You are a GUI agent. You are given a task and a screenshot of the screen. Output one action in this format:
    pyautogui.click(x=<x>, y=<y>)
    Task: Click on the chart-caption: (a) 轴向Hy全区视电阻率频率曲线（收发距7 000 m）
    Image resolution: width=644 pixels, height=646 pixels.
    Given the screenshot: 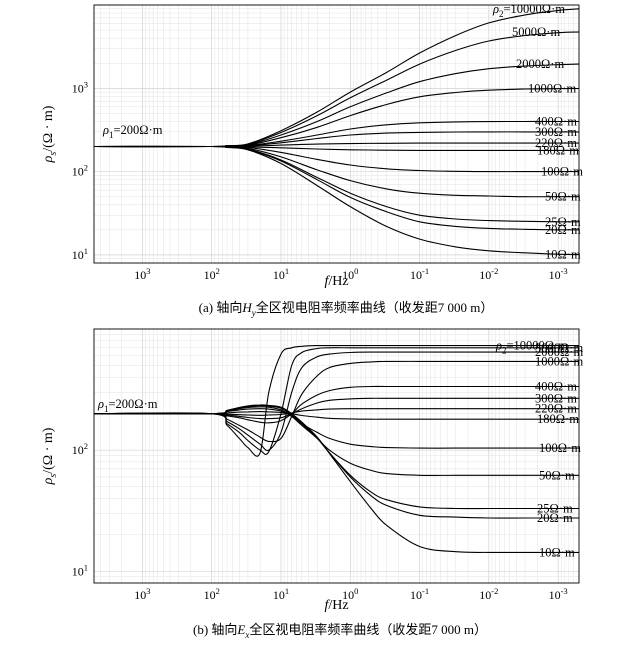 What is the action you would take?
    pyautogui.click(x=346, y=309)
    